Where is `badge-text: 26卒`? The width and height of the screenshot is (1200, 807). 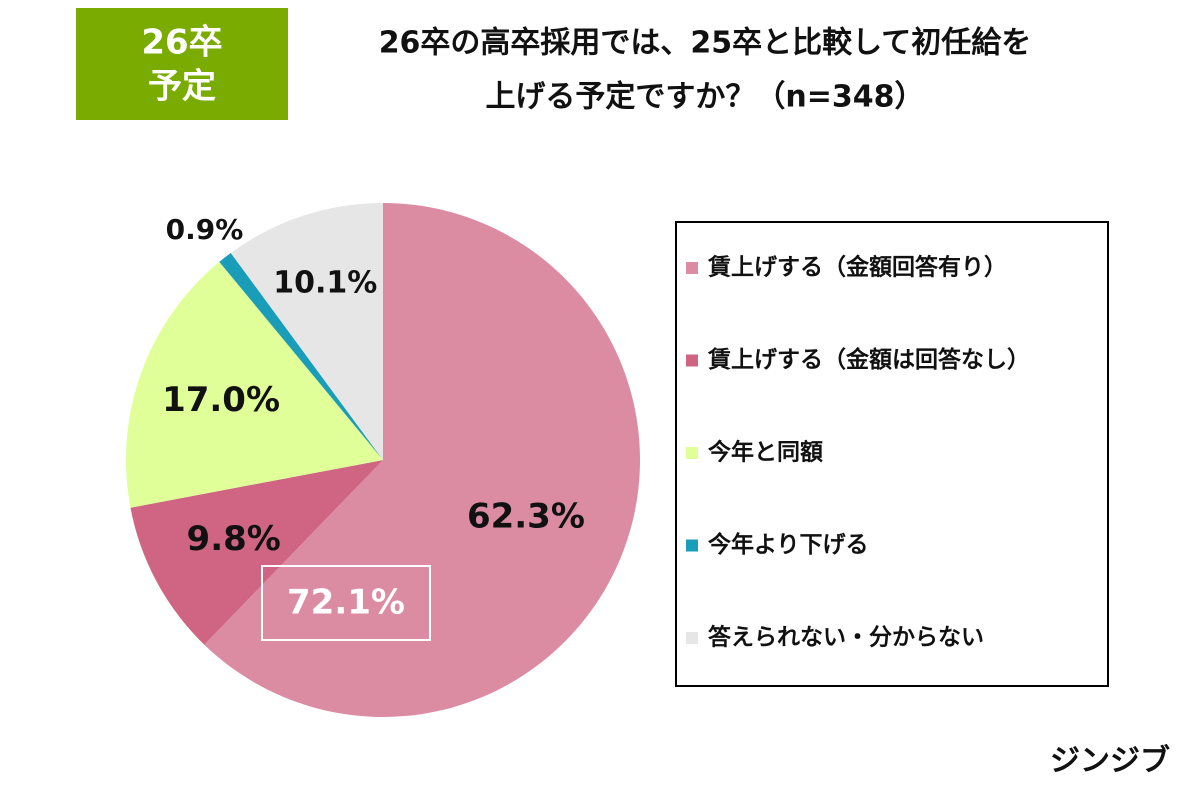
badge-text: 26卒 is located at coordinates (181, 43).